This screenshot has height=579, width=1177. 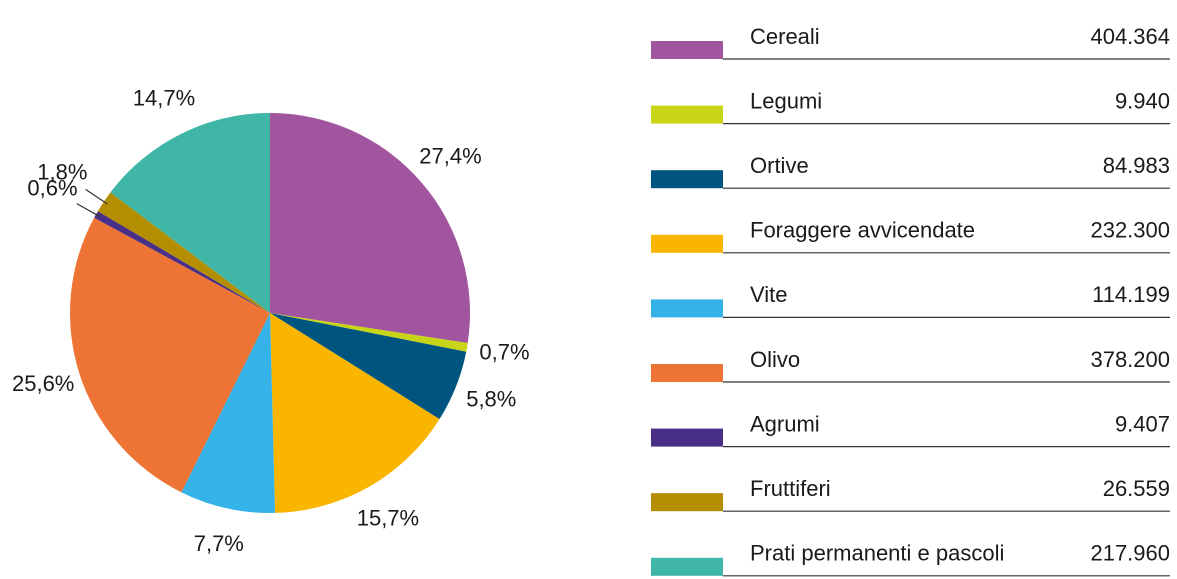 I want to click on legend-value: 84.983, so click(x=1136, y=165).